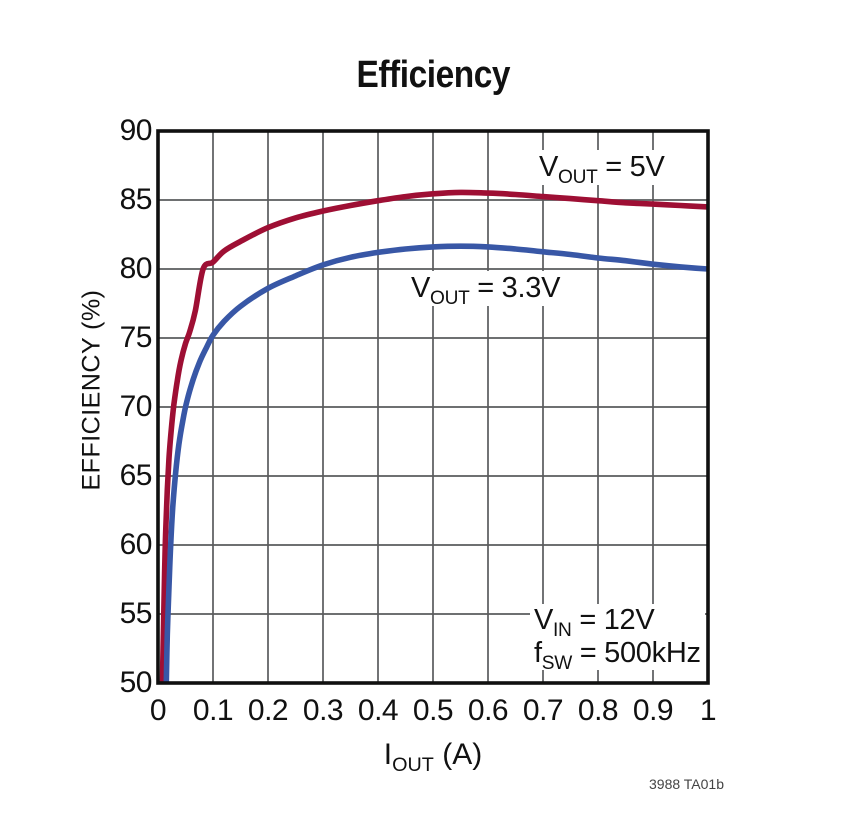  What do you see at coordinates (515, 288) in the screenshot?
I see `series-label-value: = 3.3V` at bounding box center [515, 288].